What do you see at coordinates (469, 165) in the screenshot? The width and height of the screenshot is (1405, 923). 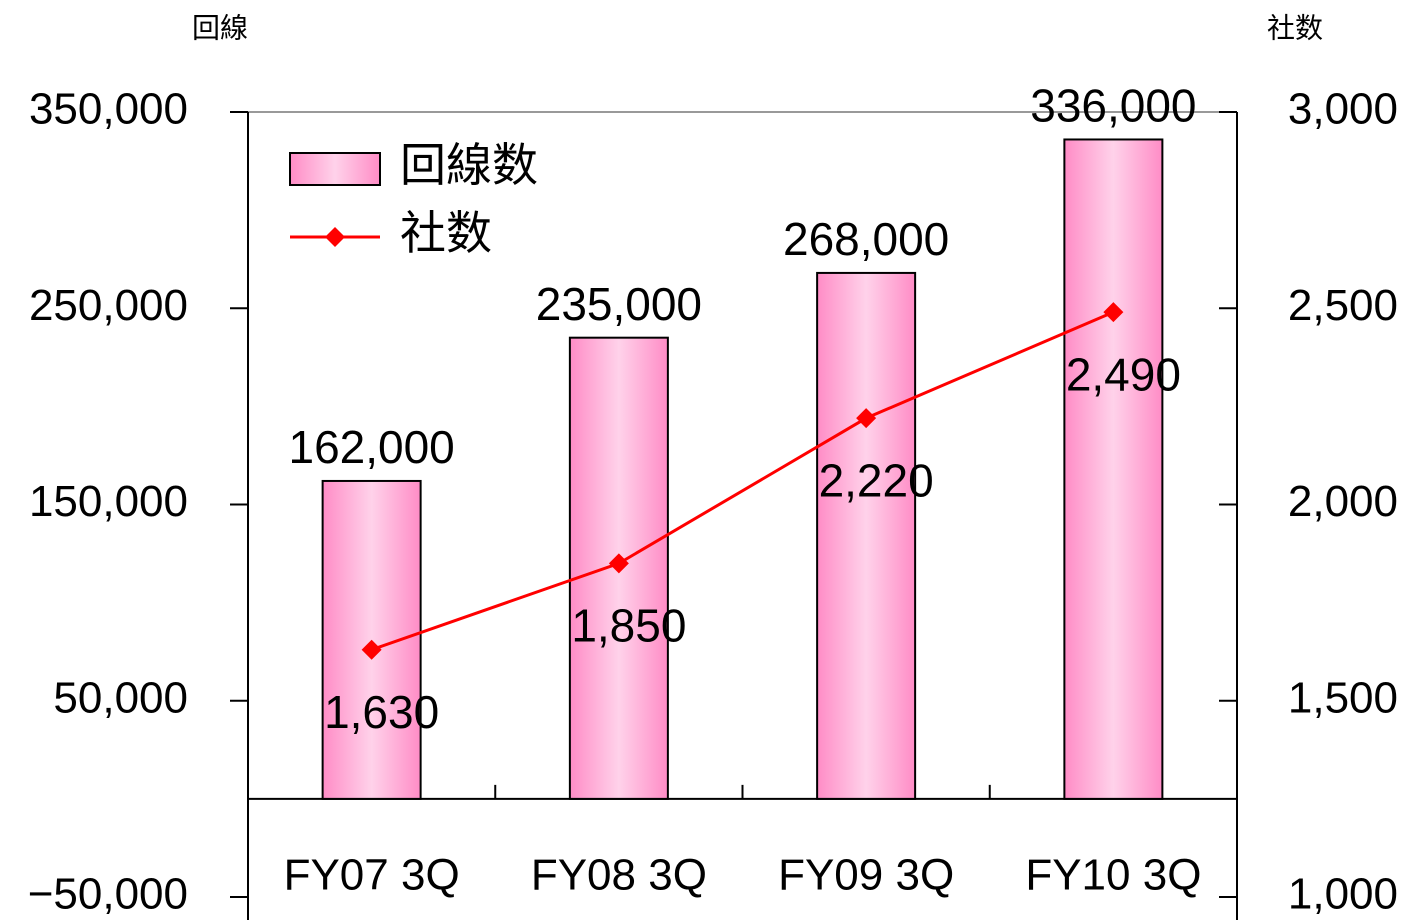 I see `legend-label: 回線数` at bounding box center [469, 165].